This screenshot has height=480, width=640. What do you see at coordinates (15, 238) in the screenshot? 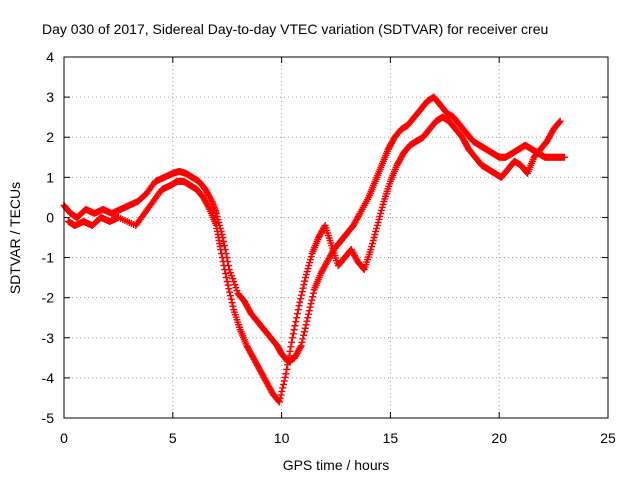
I see `y-axis-title: SDTVAR / TECUs` at bounding box center [15, 238].